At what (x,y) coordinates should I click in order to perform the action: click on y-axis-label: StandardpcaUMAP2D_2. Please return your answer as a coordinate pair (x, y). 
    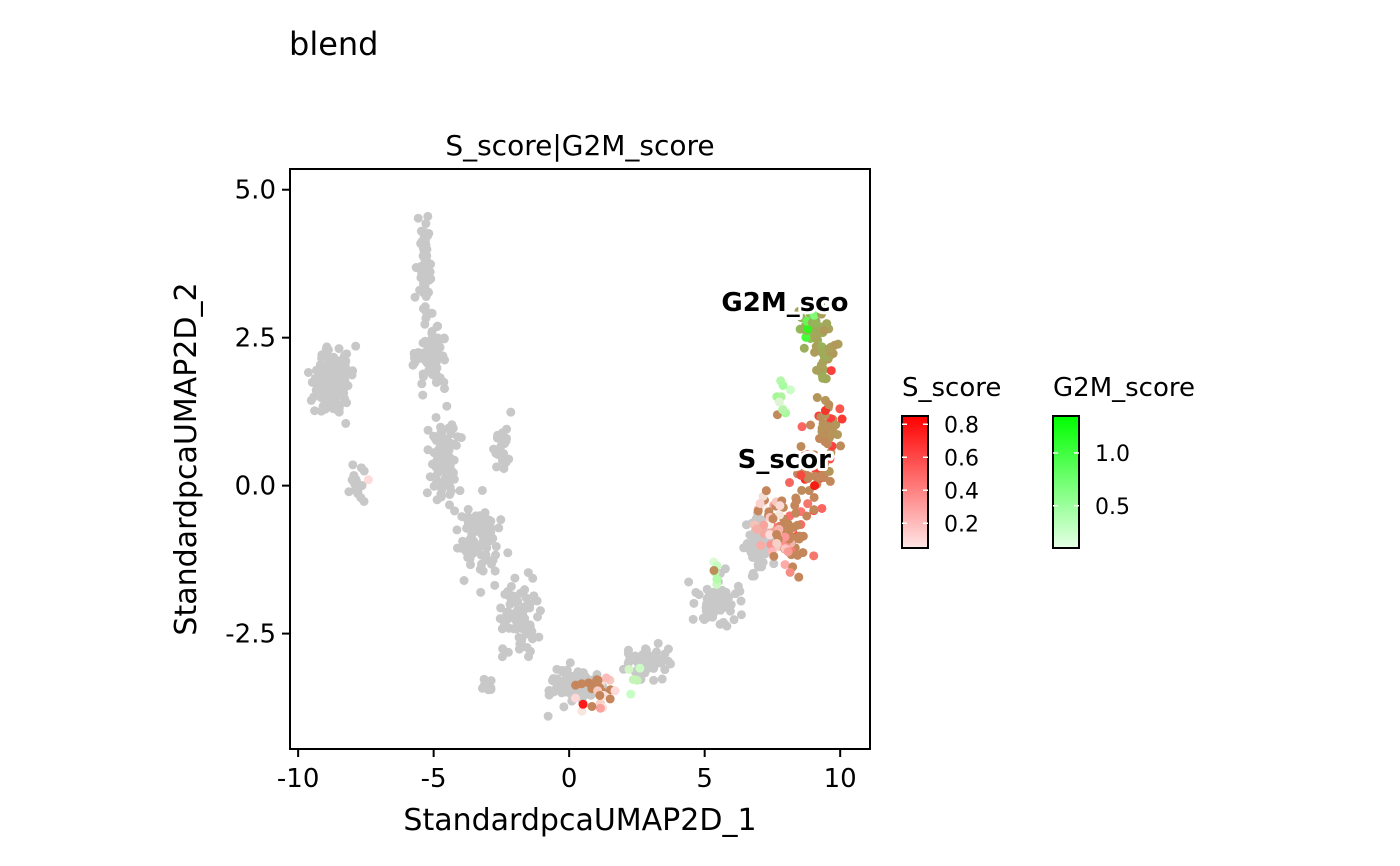
    Looking at the image, I should click on (186, 458).